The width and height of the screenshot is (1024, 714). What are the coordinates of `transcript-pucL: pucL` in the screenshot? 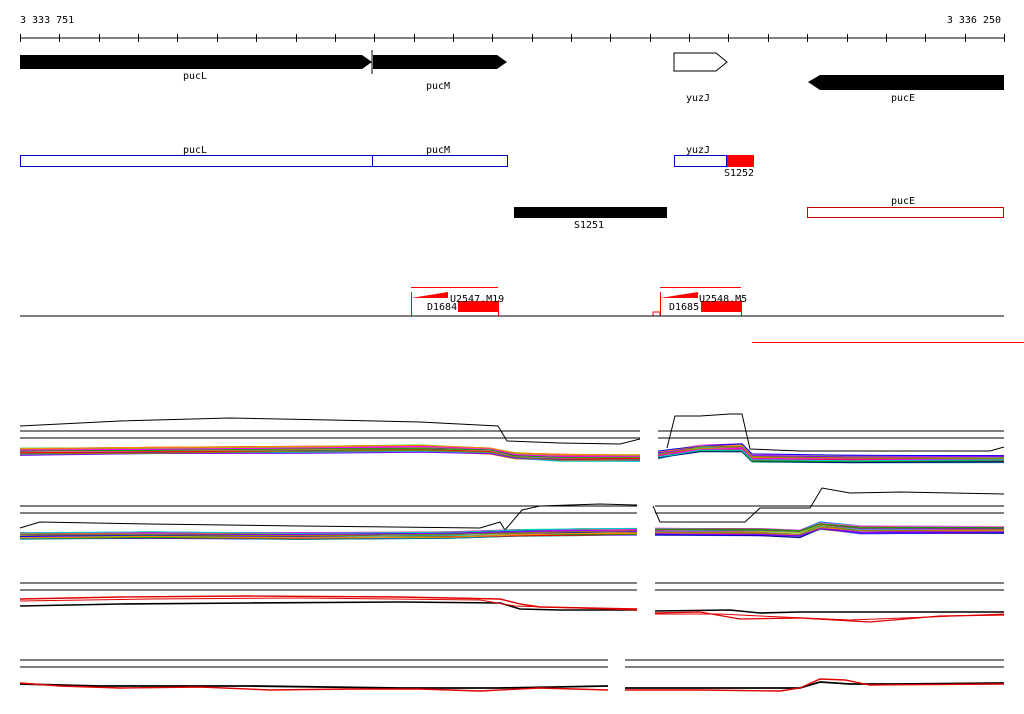 It's located at (196, 156).